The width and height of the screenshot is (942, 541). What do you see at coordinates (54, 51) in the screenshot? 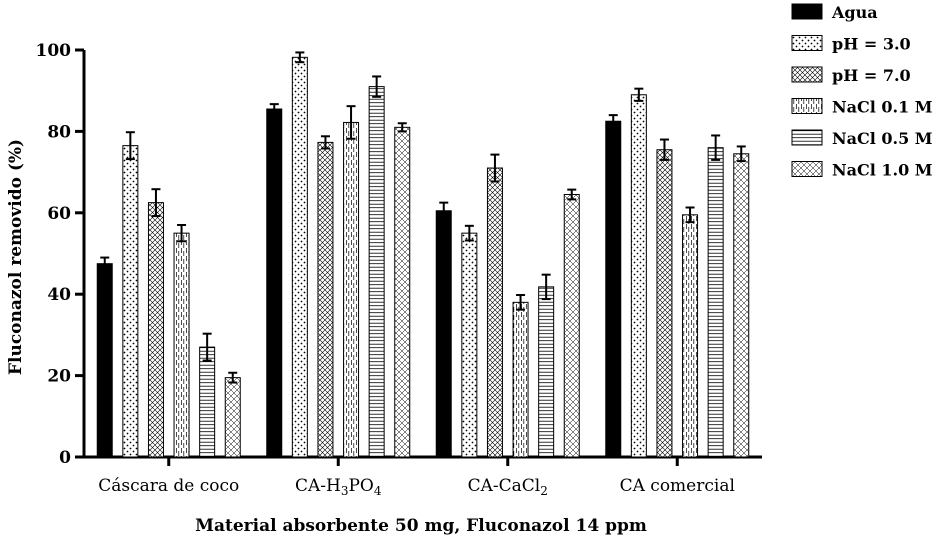
I see `y-tick-label: 100` at bounding box center [54, 51].